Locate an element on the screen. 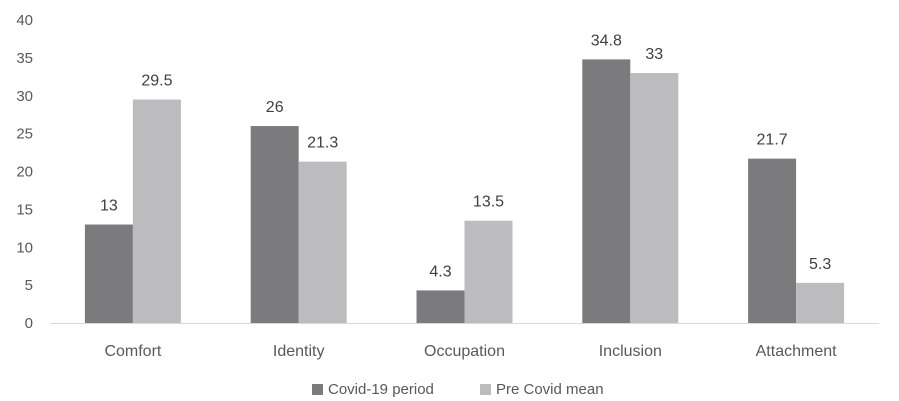 This screenshot has width=899, height=401. bar-identity-covid is located at coordinates (274, 224).